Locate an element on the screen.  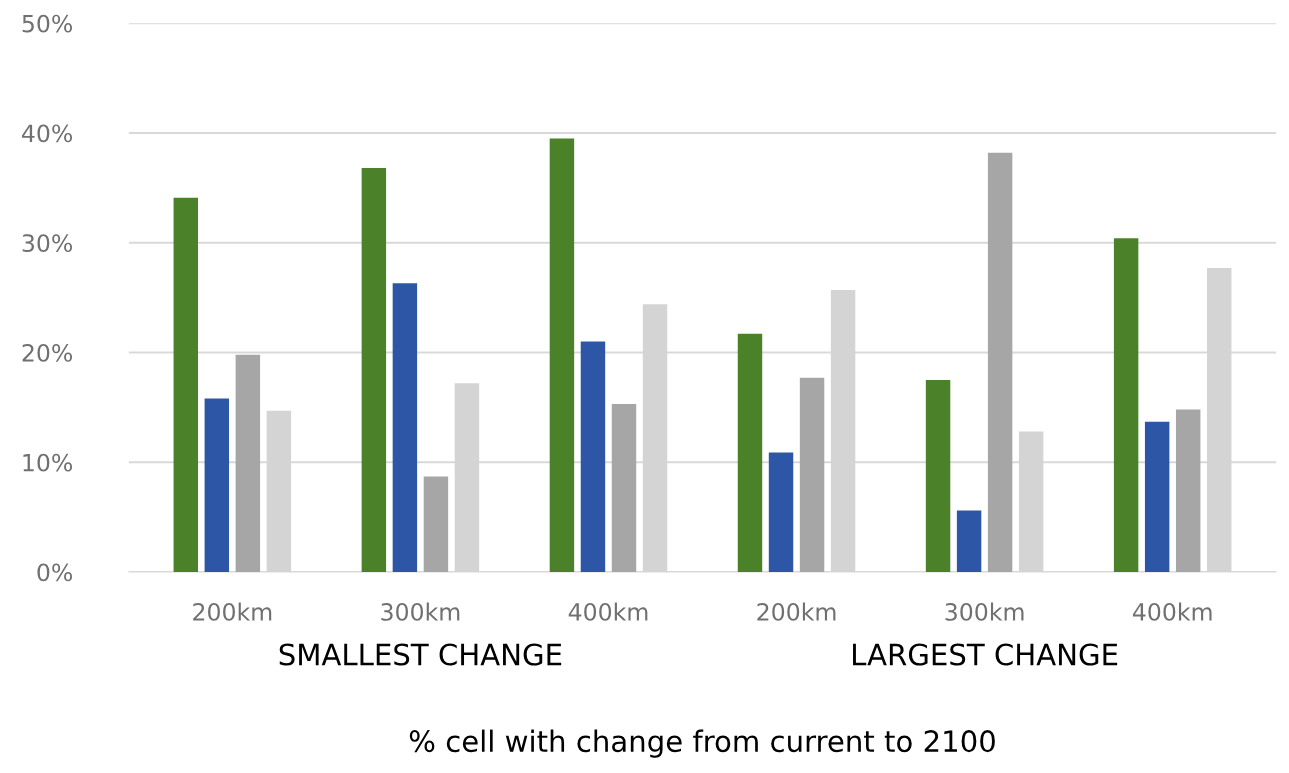
y-tick-label: 10% is located at coordinates (48, 462).